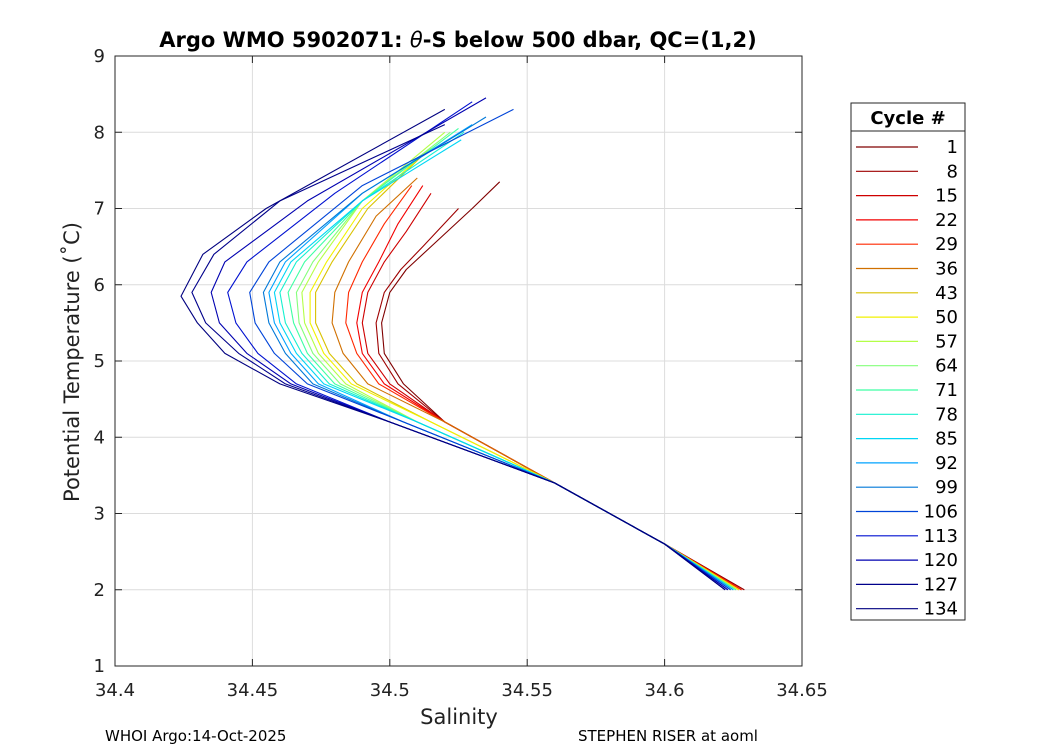 The height and width of the screenshot is (750, 1050). I want to click on x-axis-label: Salinity, so click(459, 717).